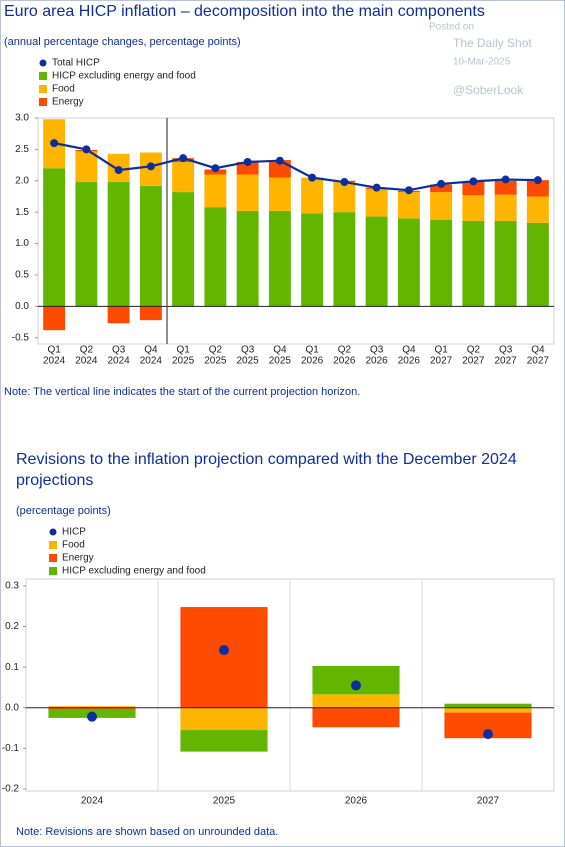 This screenshot has height=847, width=565. I want to click on legend-label: Total HICP, so click(76, 63).